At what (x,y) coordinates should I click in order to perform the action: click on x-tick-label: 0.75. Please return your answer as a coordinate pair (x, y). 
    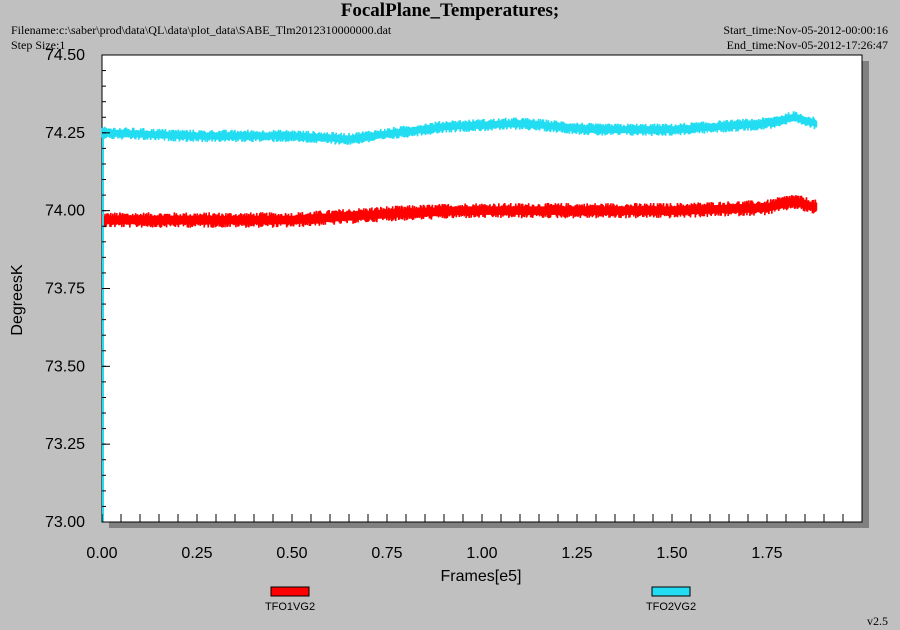
    Looking at the image, I should click on (386, 553).